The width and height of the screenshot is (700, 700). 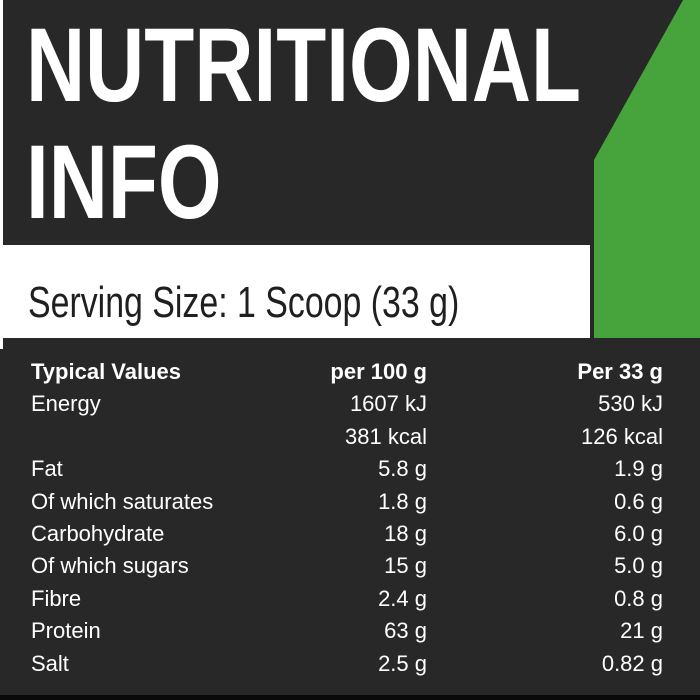 What do you see at coordinates (378, 371) in the screenshot?
I see `column-header-per-100g: per 100 g` at bounding box center [378, 371].